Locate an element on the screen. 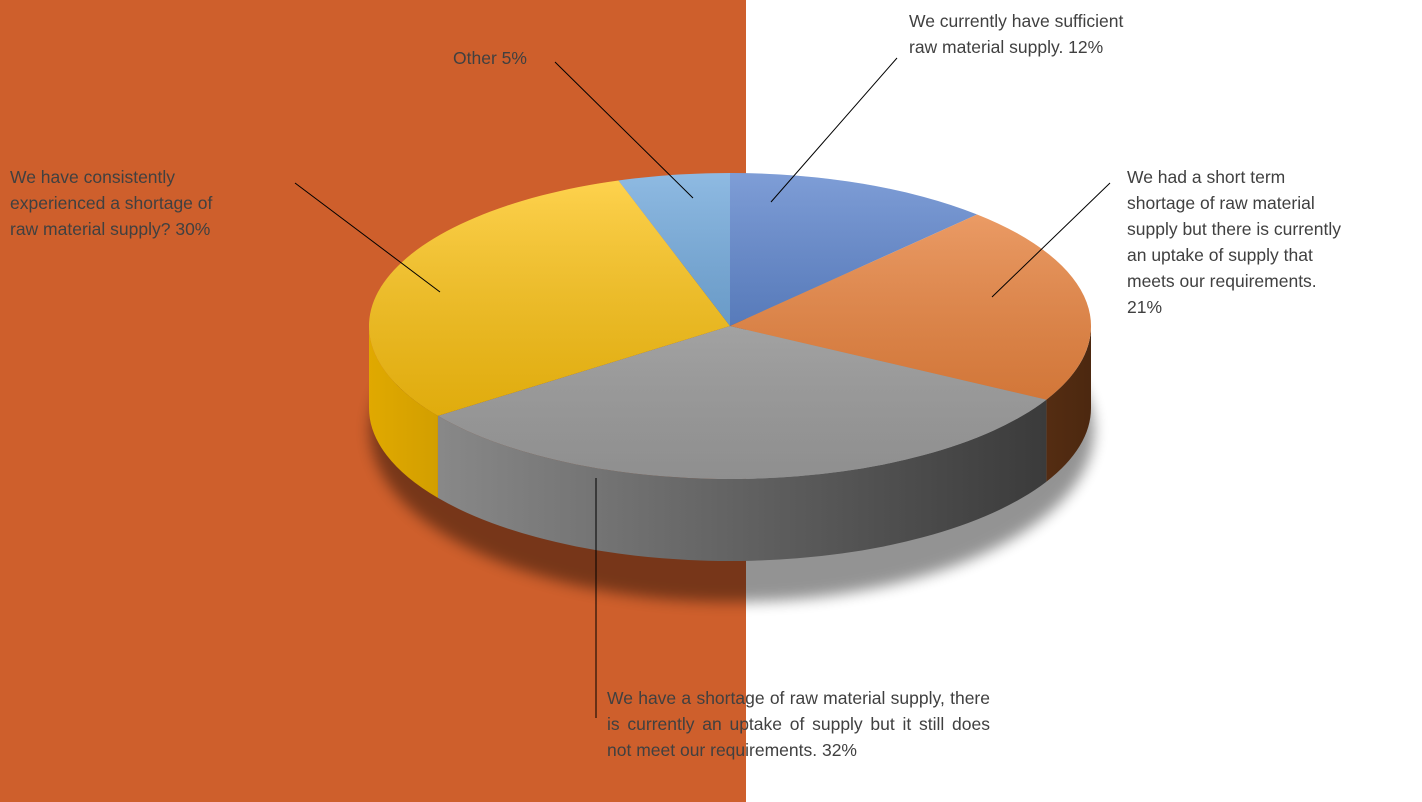  leader-line-consistent is located at coordinates (367, 237).